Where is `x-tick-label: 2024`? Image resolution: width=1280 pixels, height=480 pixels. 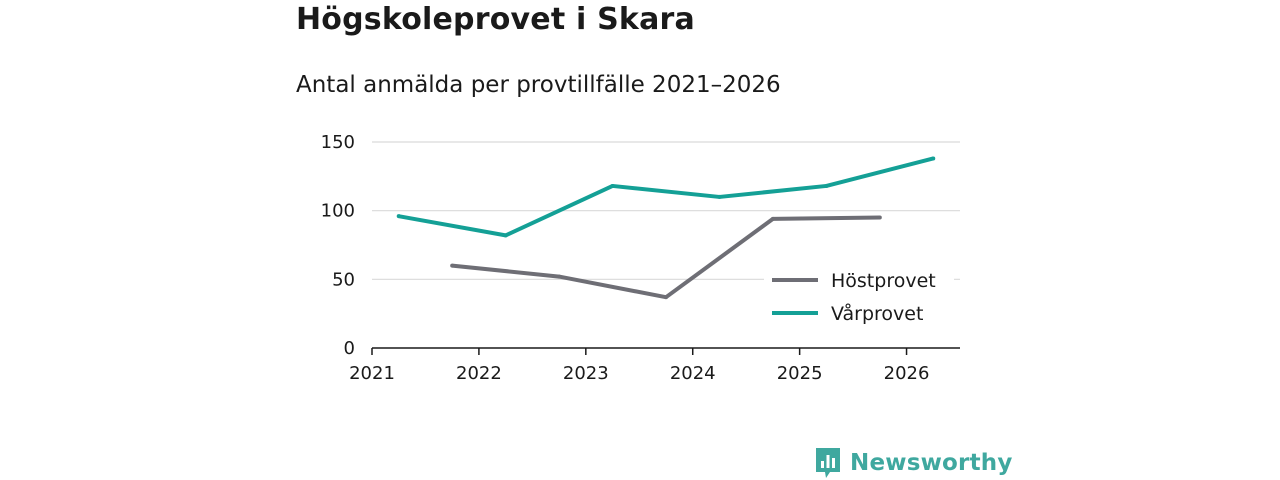
x-tick-label: 2024 is located at coordinates (693, 373).